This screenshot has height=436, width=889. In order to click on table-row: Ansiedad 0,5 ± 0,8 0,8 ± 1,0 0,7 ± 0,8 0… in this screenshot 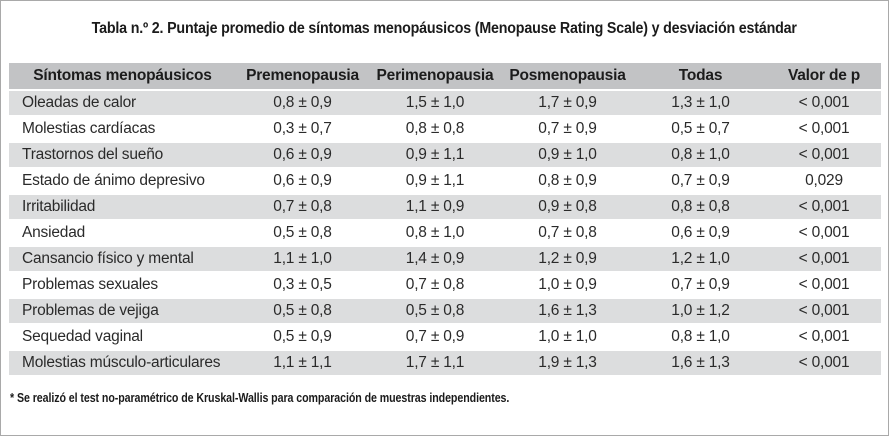, I will do `click(445, 233)`.